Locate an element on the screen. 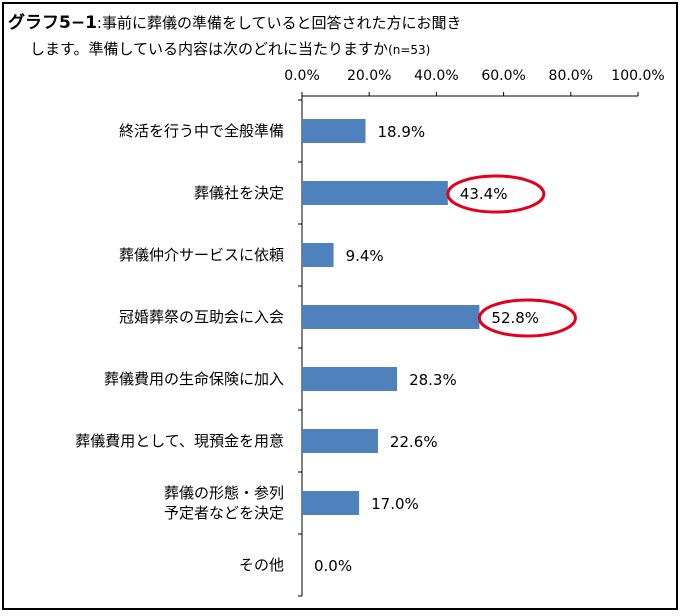  x-tick-label: 40.0% is located at coordinates (436, 76).